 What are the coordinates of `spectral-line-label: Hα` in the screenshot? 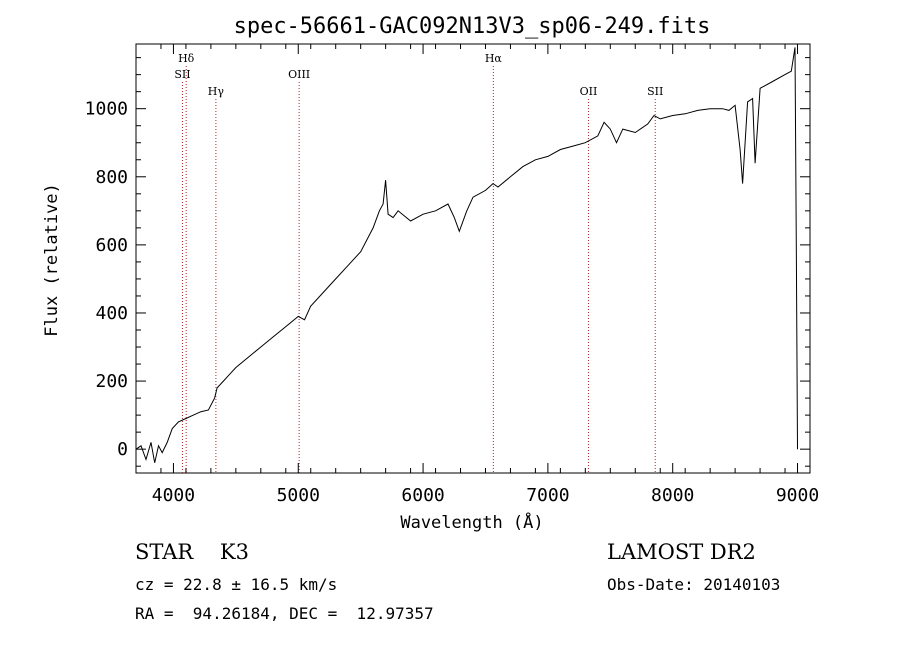 It's located at (494, 58).